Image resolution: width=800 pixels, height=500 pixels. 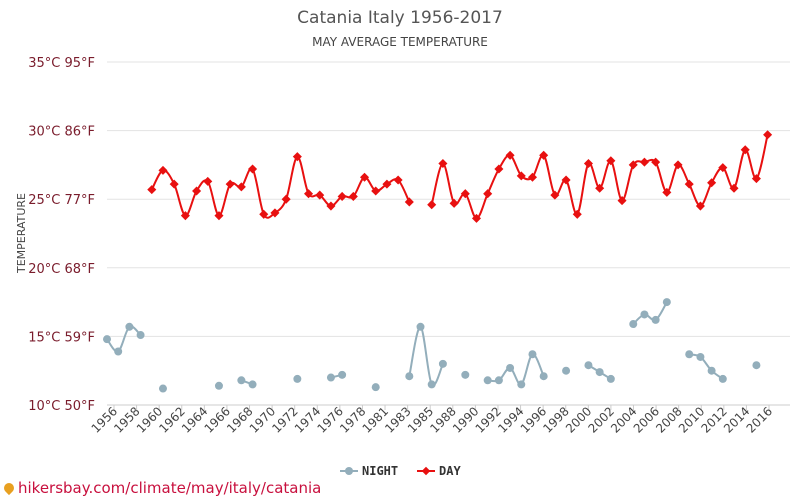 What do you see at coordinates (400, 471) in the screenshot?
I see `legend: NIGHT DAY` at bounding box center [400, 471].